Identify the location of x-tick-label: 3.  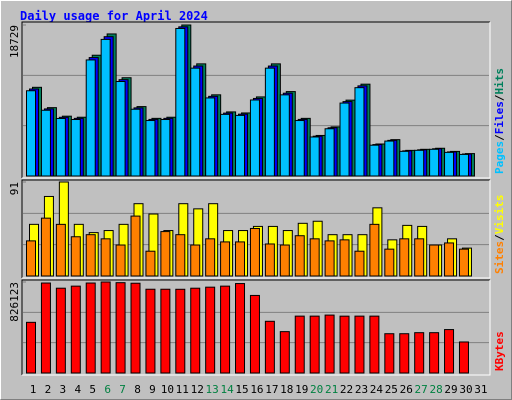
(63, 389).